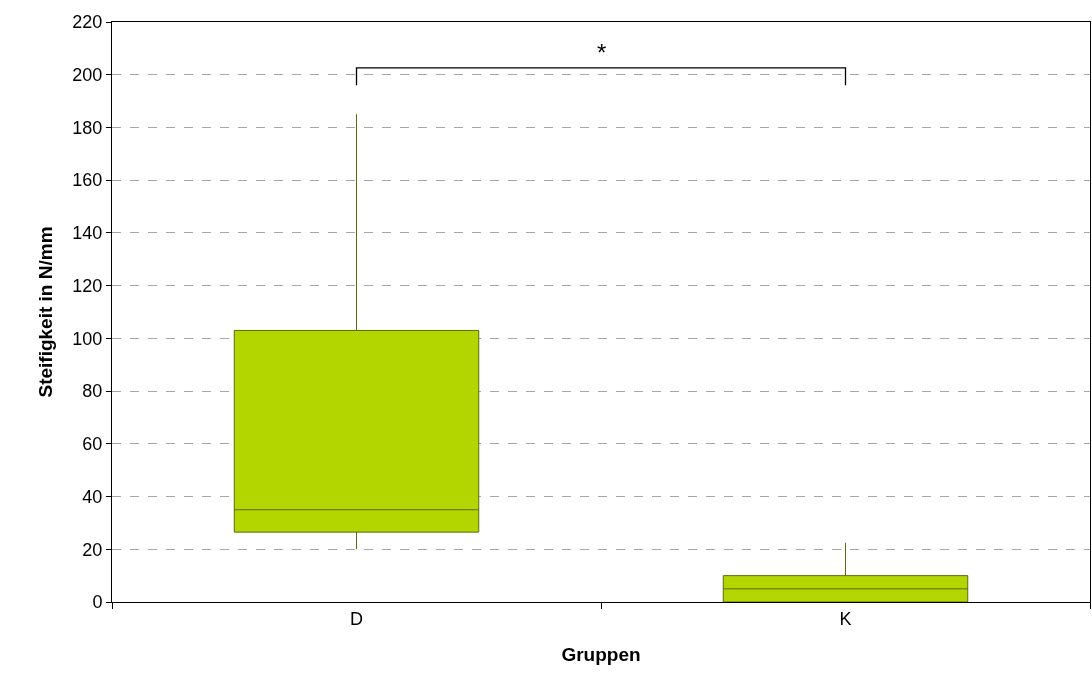 The width and height of the screenshot is (1092, 681). I want to click on y-tick-label: 40, so click(92, 496).